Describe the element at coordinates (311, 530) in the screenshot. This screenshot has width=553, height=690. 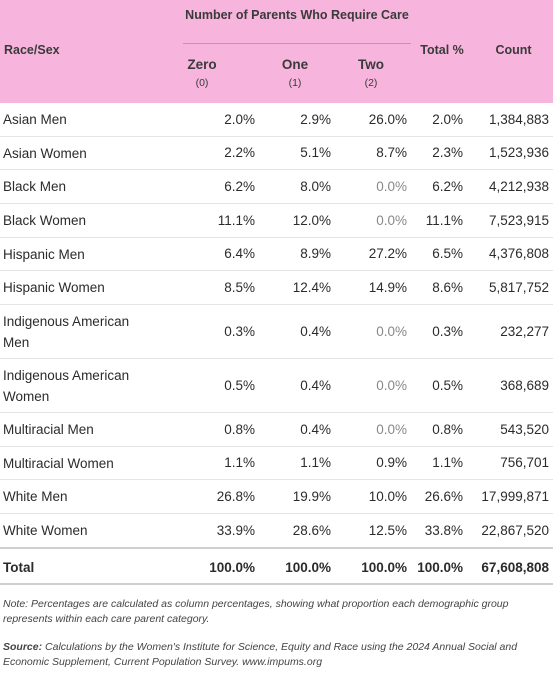
I see `one-pct: 28.6%` at that location.